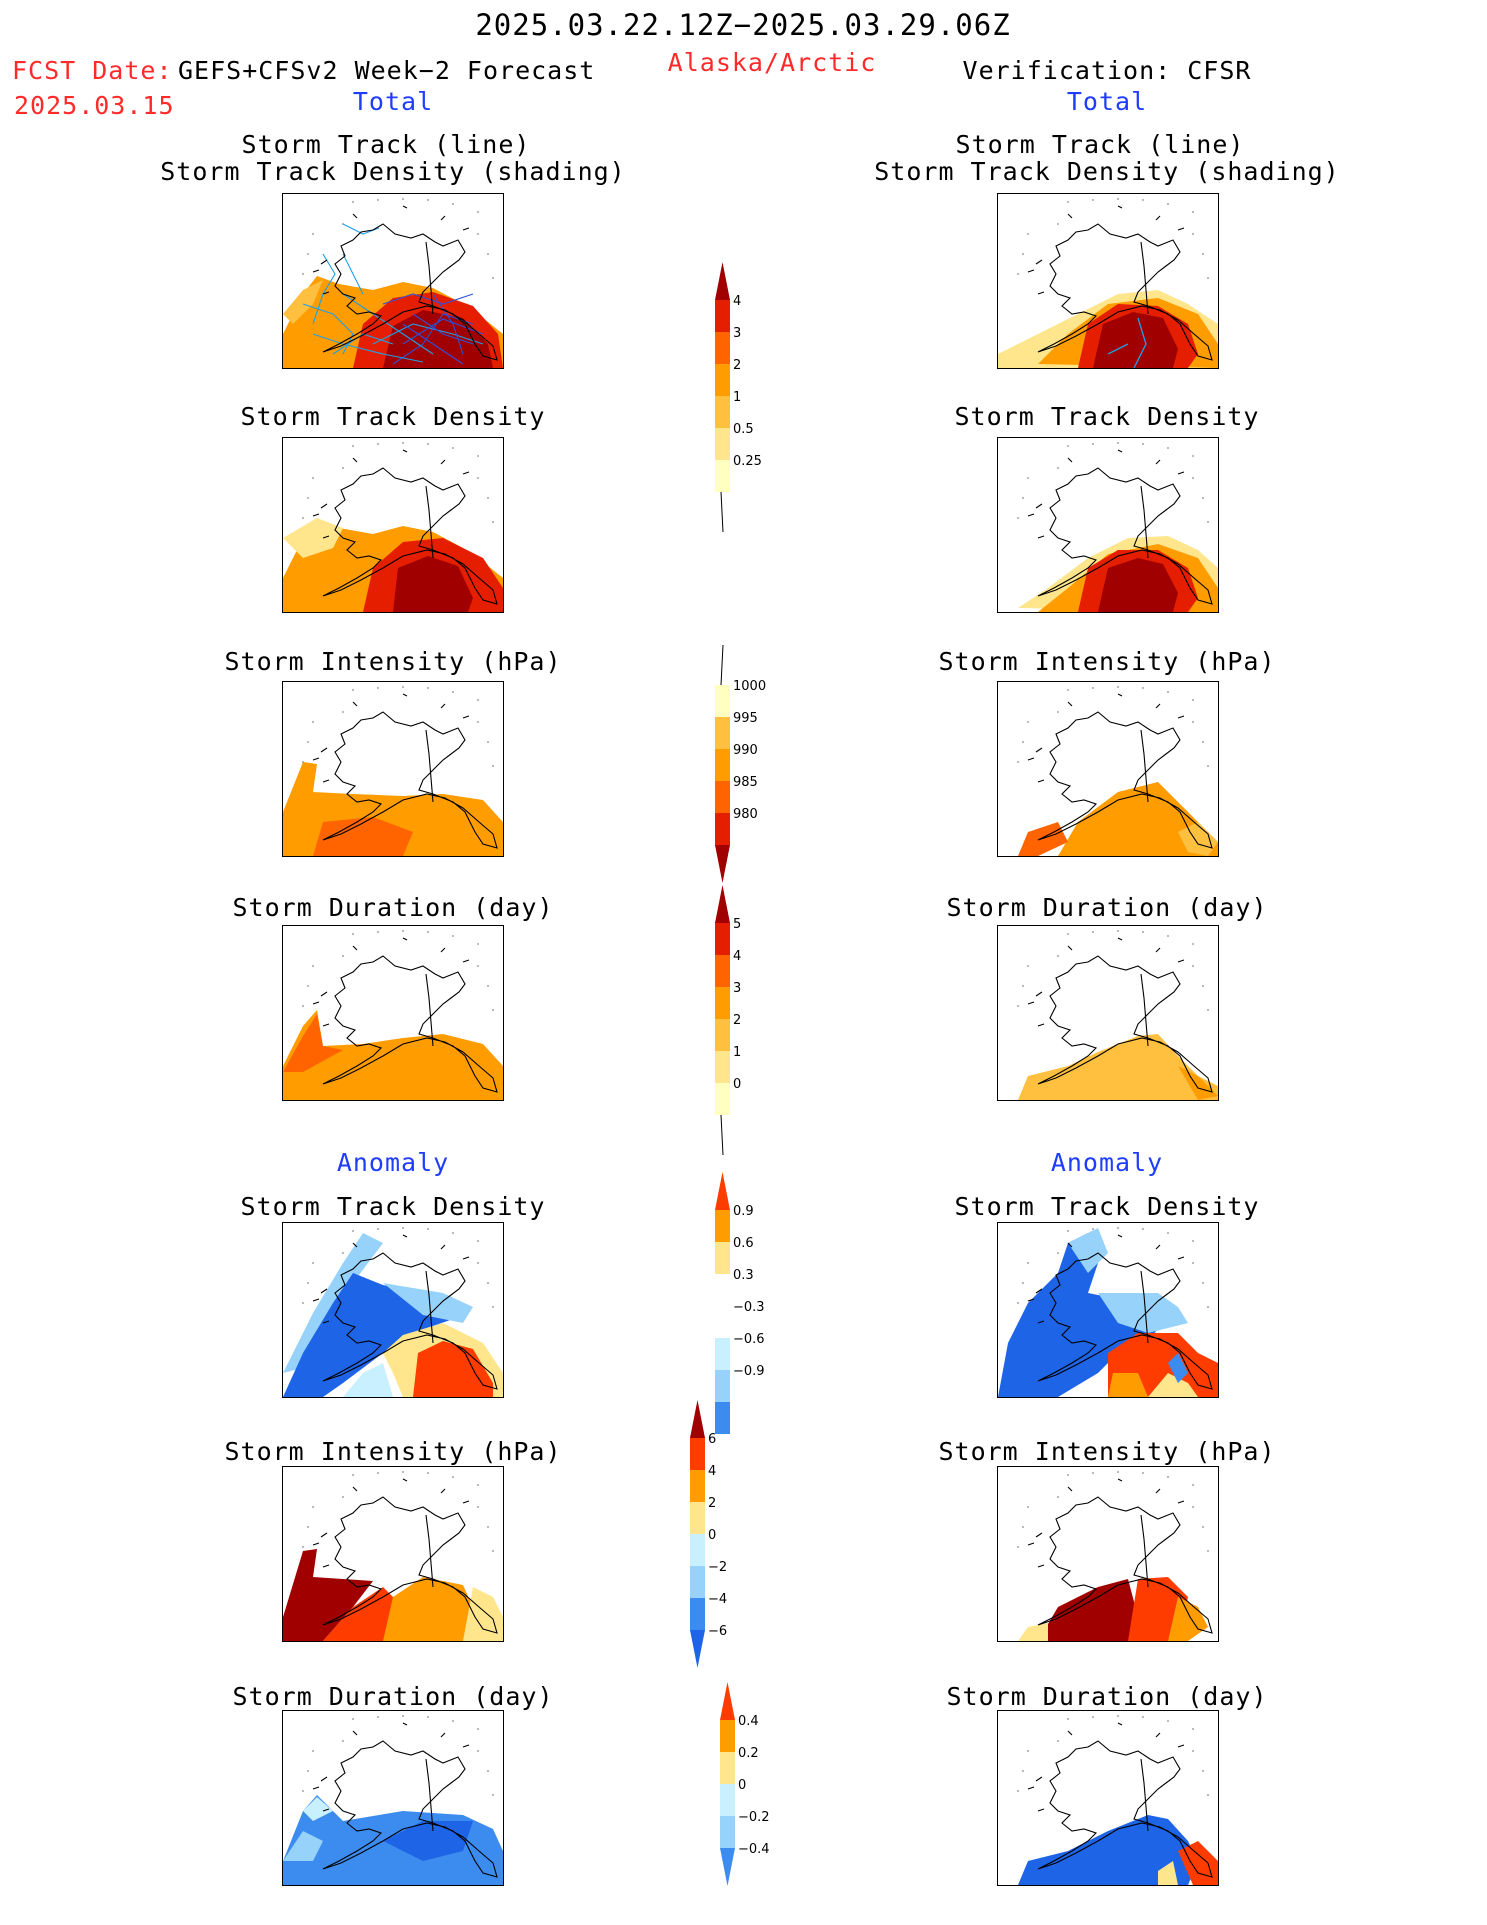 The image size is (1487, 1925). I want to click on colorbar-label: 0.2, so click(748, 1753).